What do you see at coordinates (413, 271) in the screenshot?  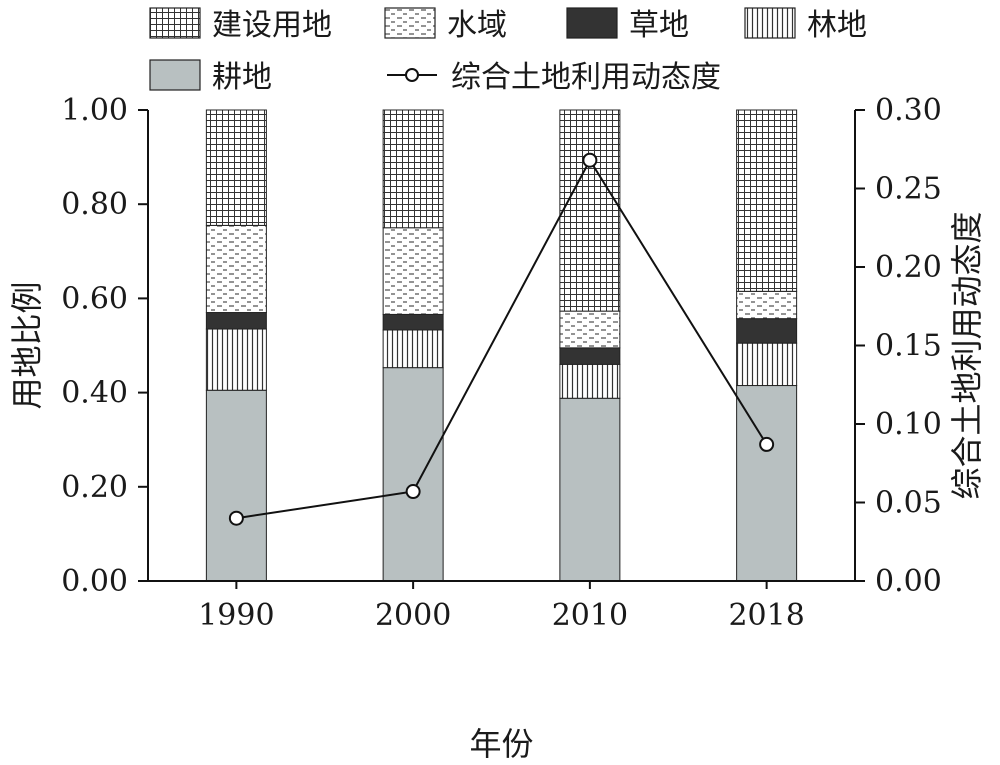 I see `bar-水域-2000` at bounding box center [413, 271].